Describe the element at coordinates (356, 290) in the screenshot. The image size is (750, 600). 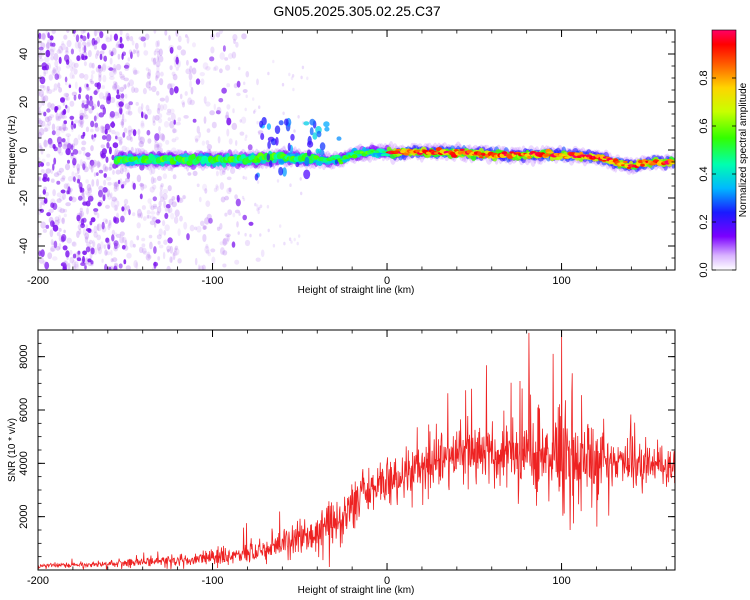
I see `spectrogram-x-label: Height of straight line (km)` at that location.